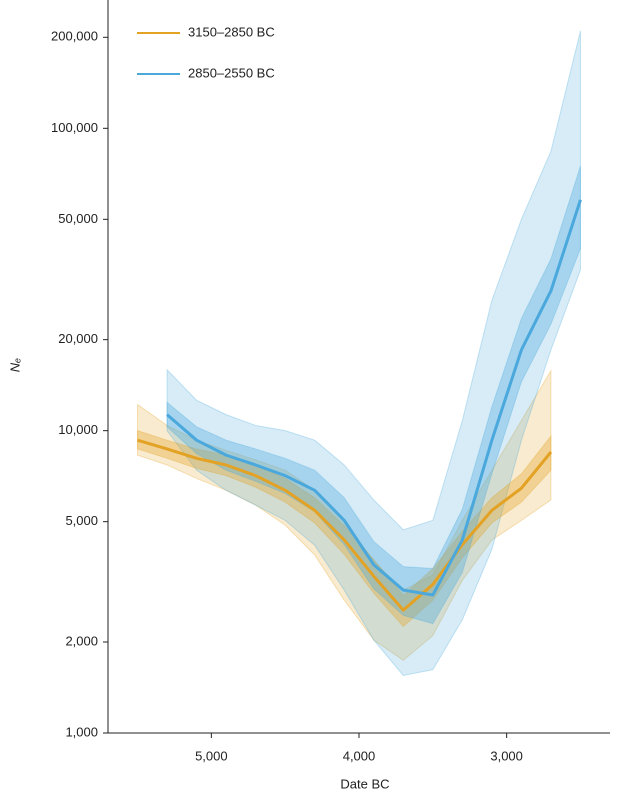 Image resolution: width=620 pixels, height=812 pixels. Describe the element at coordinates (364, 783) in the screenshot. I see `x-axis-label: Date BC` at that location.